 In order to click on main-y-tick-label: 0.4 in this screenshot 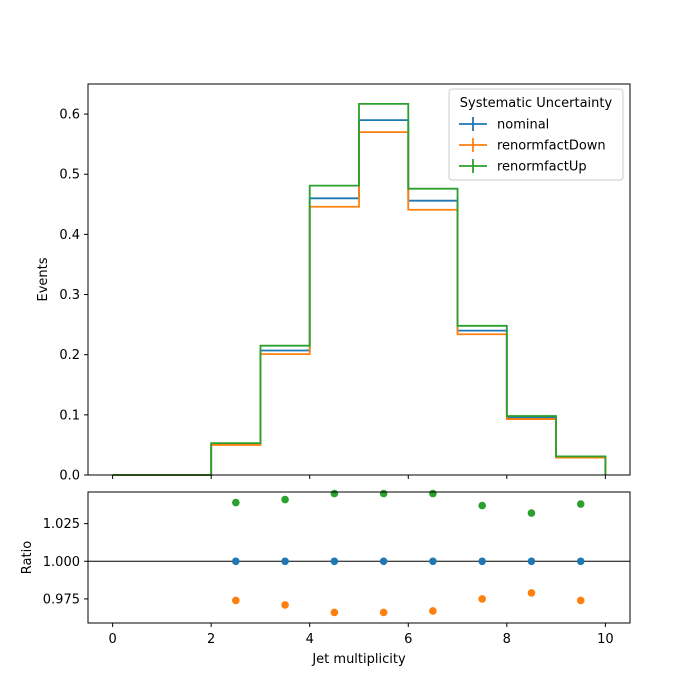, I will do `click(69, 235)`.